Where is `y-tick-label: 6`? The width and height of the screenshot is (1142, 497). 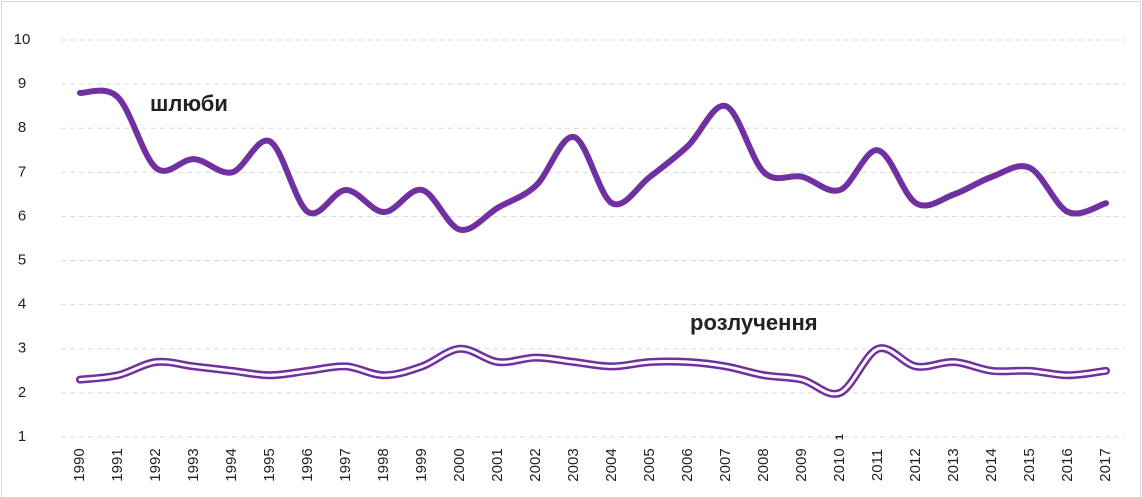 y-tick-label: 6 is located at coordinates (22, 215).